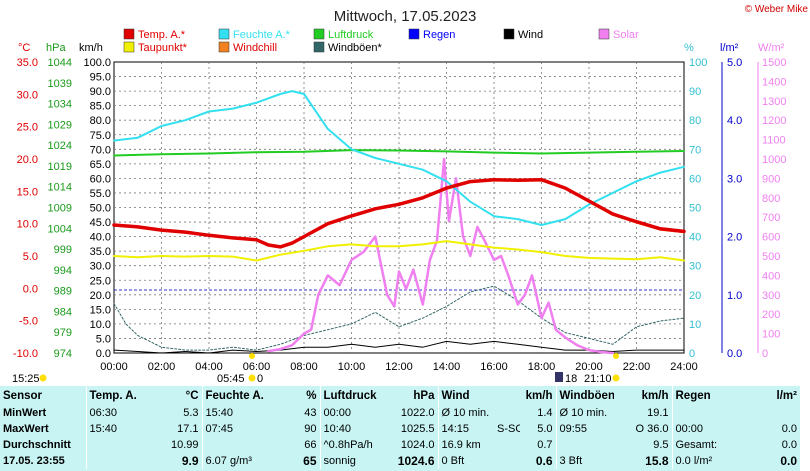 This screenshot has width=810, height=471. I want to click on legend-label: Solar, so click(626, 35).